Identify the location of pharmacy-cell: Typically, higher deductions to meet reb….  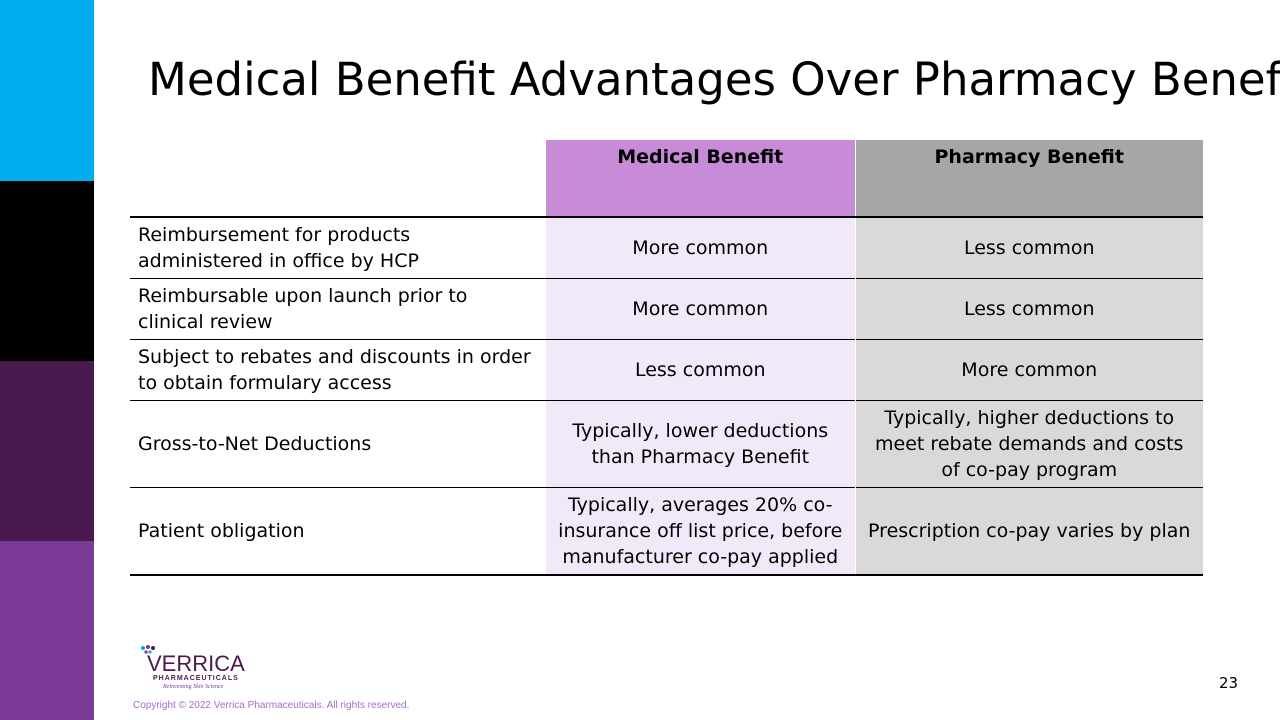
(1029, 444).